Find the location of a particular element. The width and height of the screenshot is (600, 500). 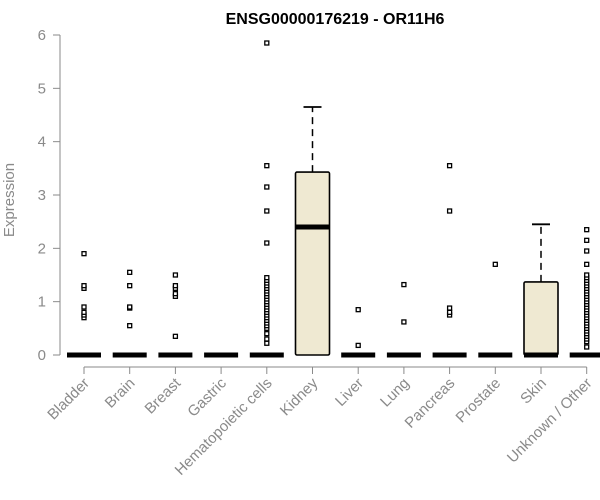

x-tick-label: Bladder is located at coordinates (68, 399).